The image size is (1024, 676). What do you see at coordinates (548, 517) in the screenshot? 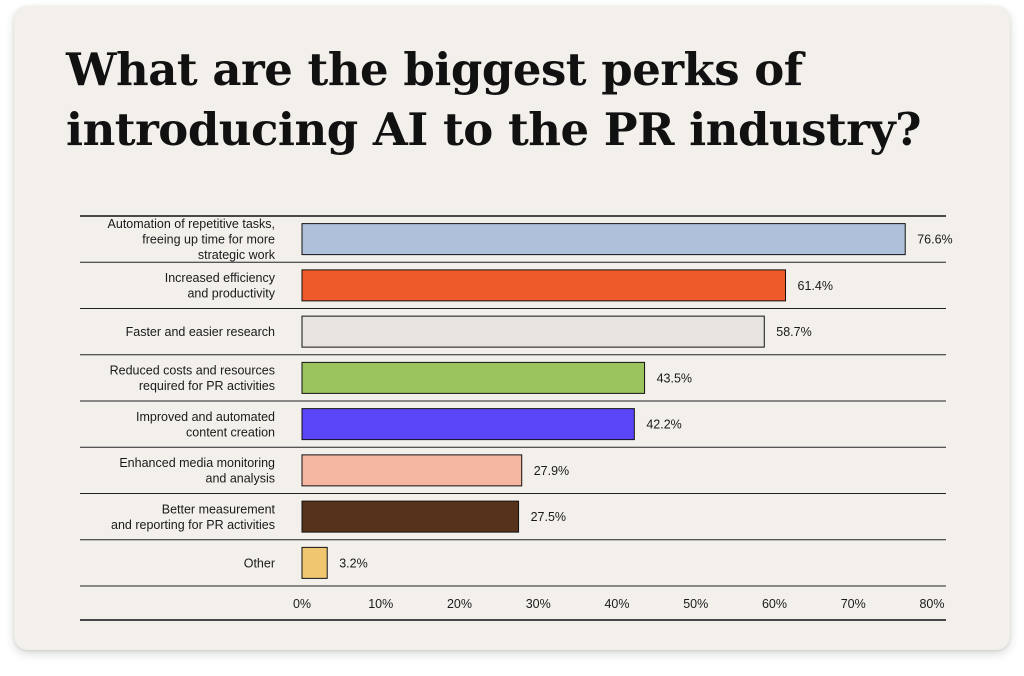
I see `value-label: 27.5%` at bounding box center [548, 517].